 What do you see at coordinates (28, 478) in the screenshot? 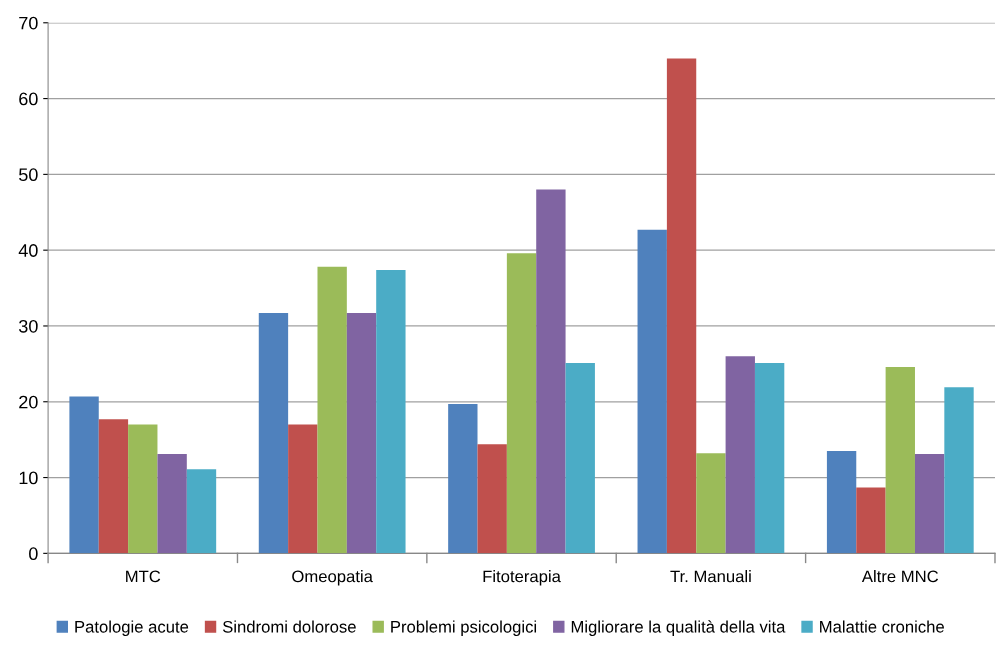
I see `y-tick-label: 10` at bounding box center [28, 478].